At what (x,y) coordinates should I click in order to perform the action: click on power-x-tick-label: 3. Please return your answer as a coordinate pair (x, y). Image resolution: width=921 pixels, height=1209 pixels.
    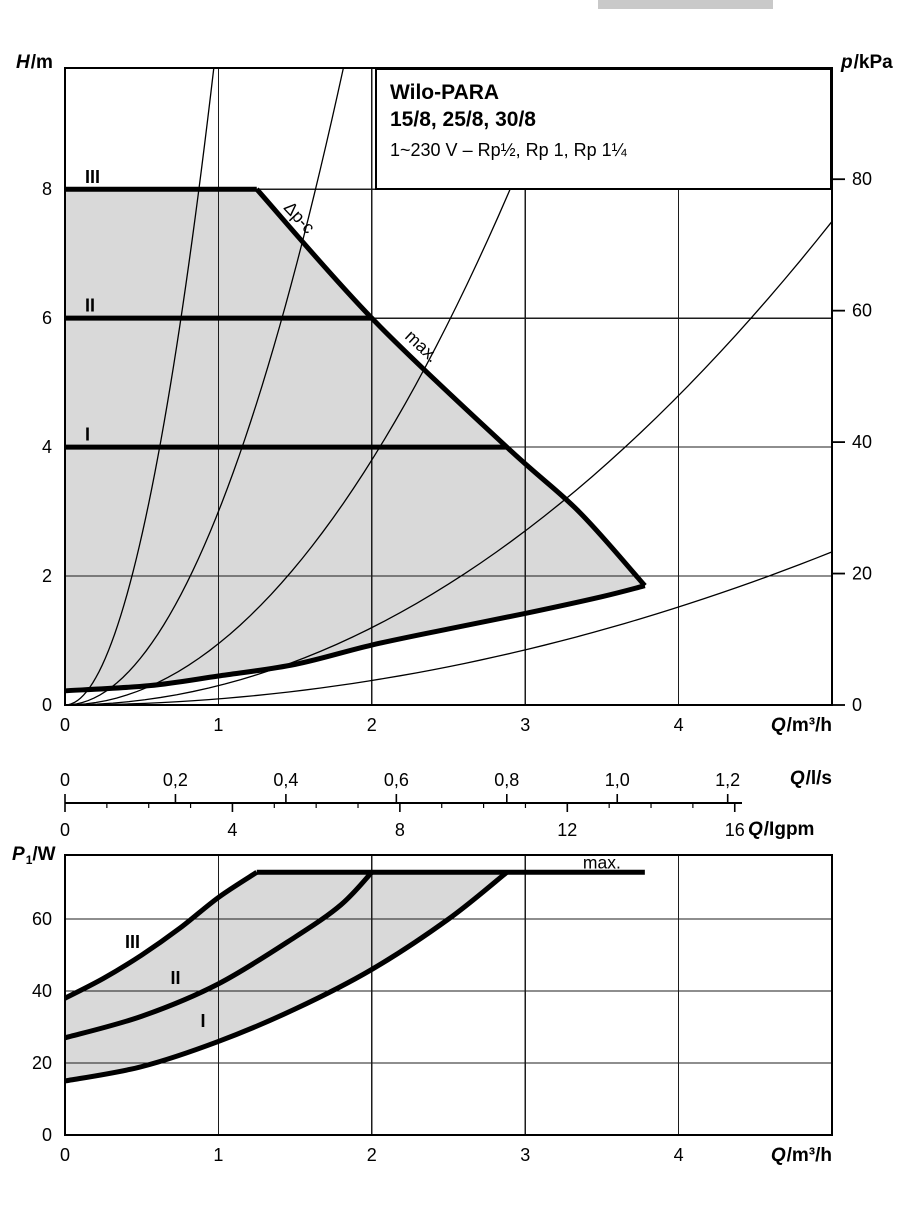
    Looking at the image, I should click on (525, 1155).